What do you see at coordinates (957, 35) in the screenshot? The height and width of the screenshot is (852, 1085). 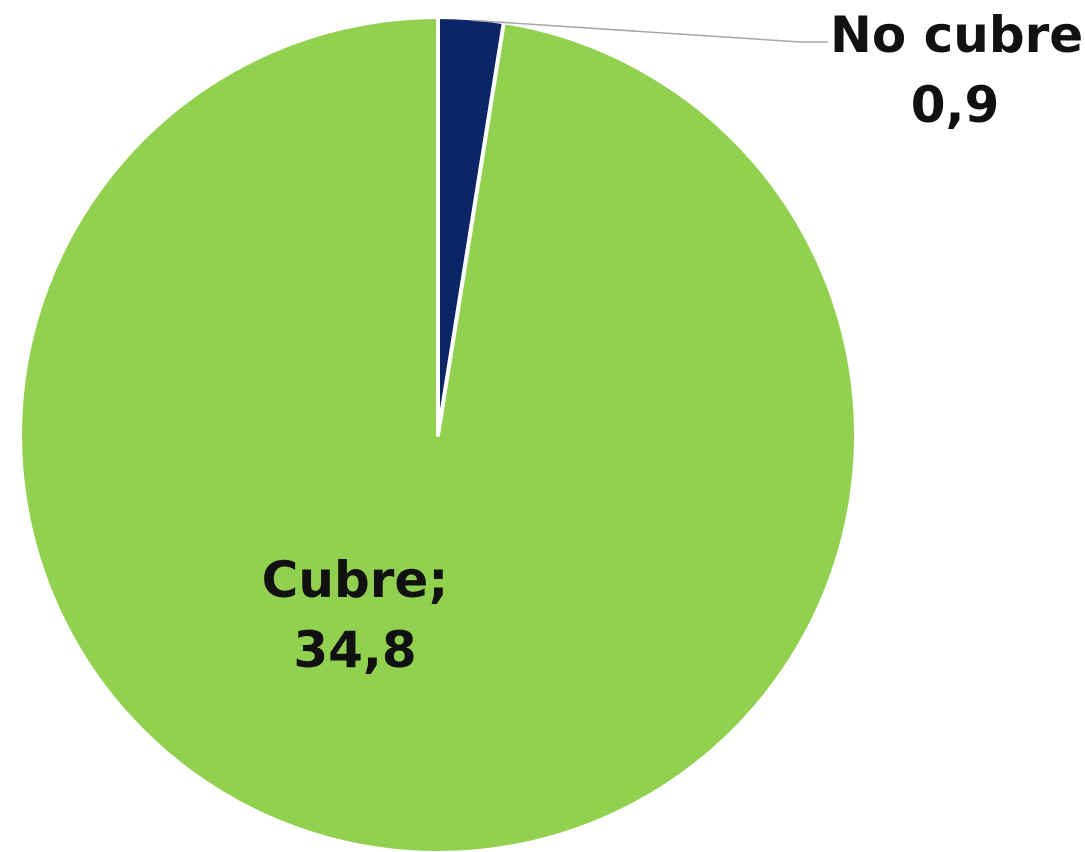 I see `data-label-no-cubre-name: No cubre;` at bounding box center [957, 35].